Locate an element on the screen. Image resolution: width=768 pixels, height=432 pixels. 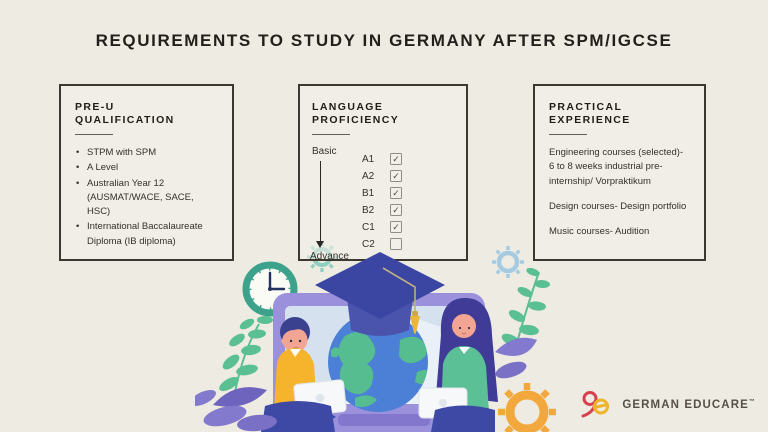
globe-icon is located at coordinates (378, 362).